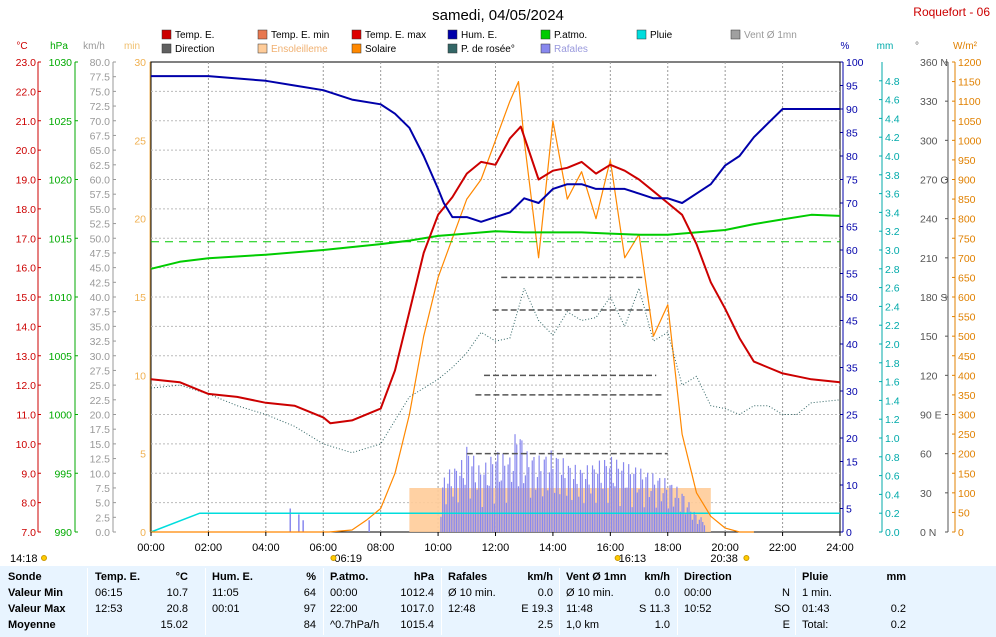 This screenshot has height=637, width=996. What do you see at coordinates (380, 559) in the screenshot?
I see `sun-markers: 14:18 06:19 16:13 20:38` at bounding box center [380, 559].